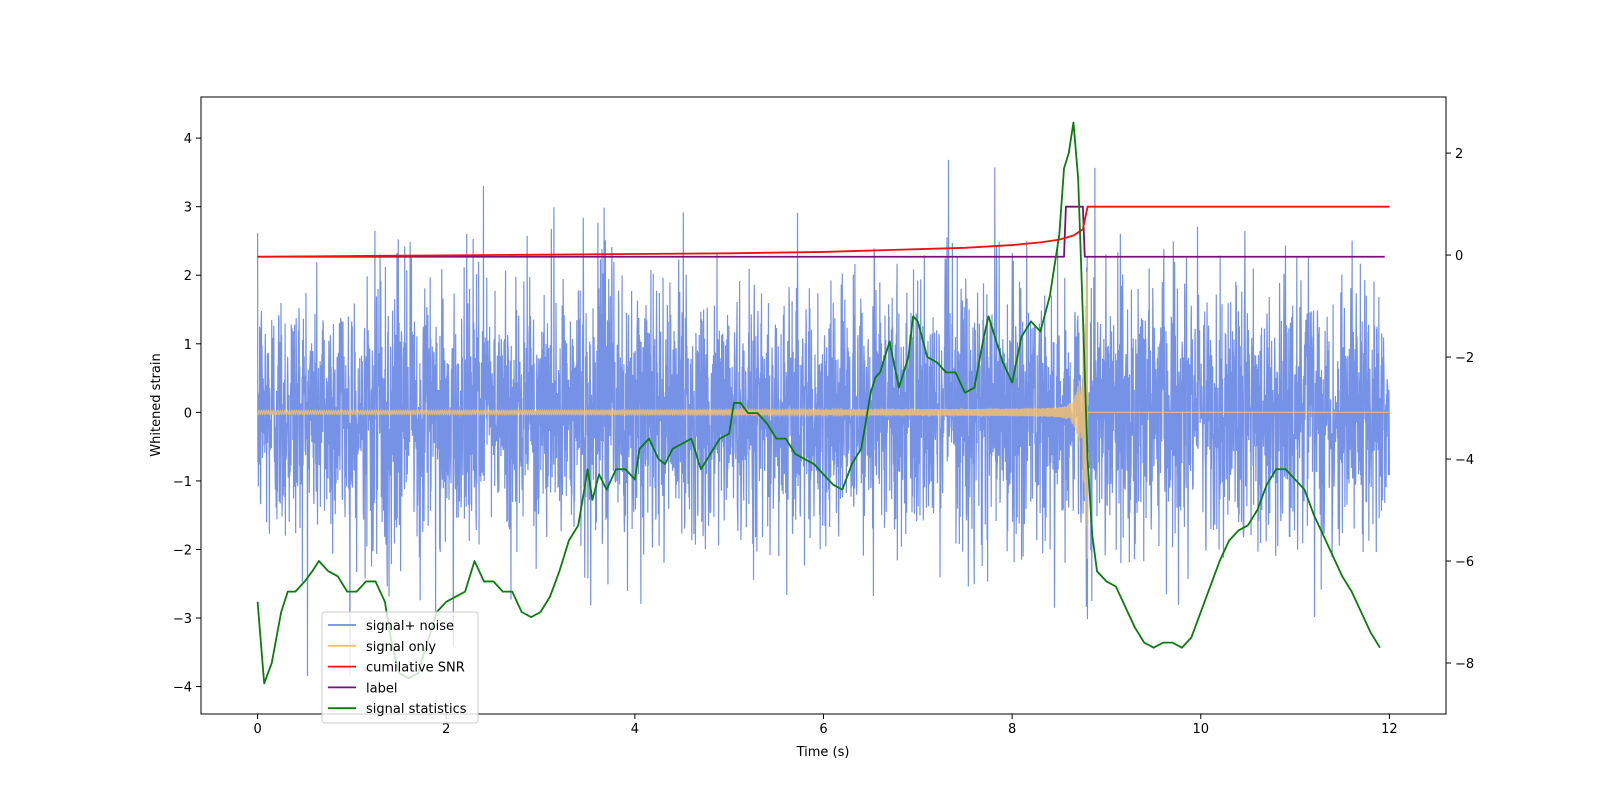  Describe the element at coordinates (182, 619) in the screenshot. I see `y-left-tick-label: −3` at that location.